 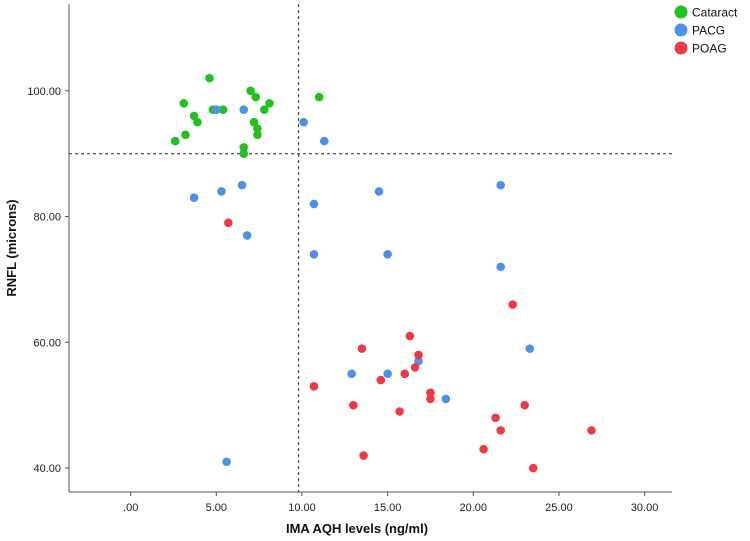 What do you see at coordinates (48, 280) in the screenshot?
I see `y-tick-labels: 40.00 60.00 80.00 100.00` at bounding box center [48, 280].